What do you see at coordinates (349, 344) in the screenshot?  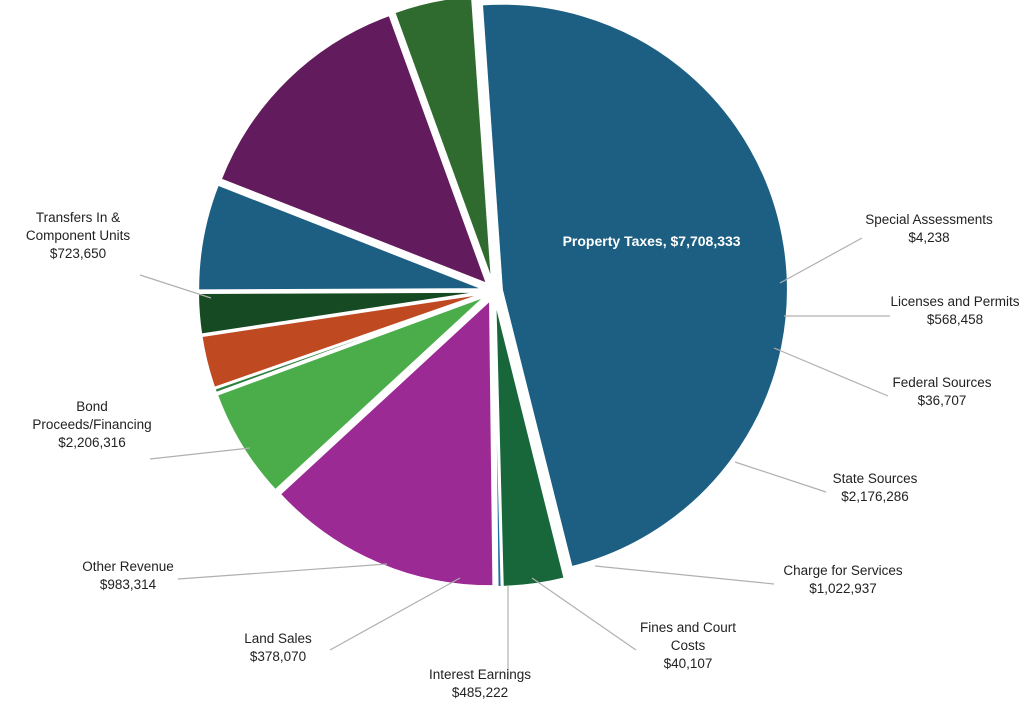 I see `pie-slice-fines-and-court-costs` at bounding box center [349, 344].